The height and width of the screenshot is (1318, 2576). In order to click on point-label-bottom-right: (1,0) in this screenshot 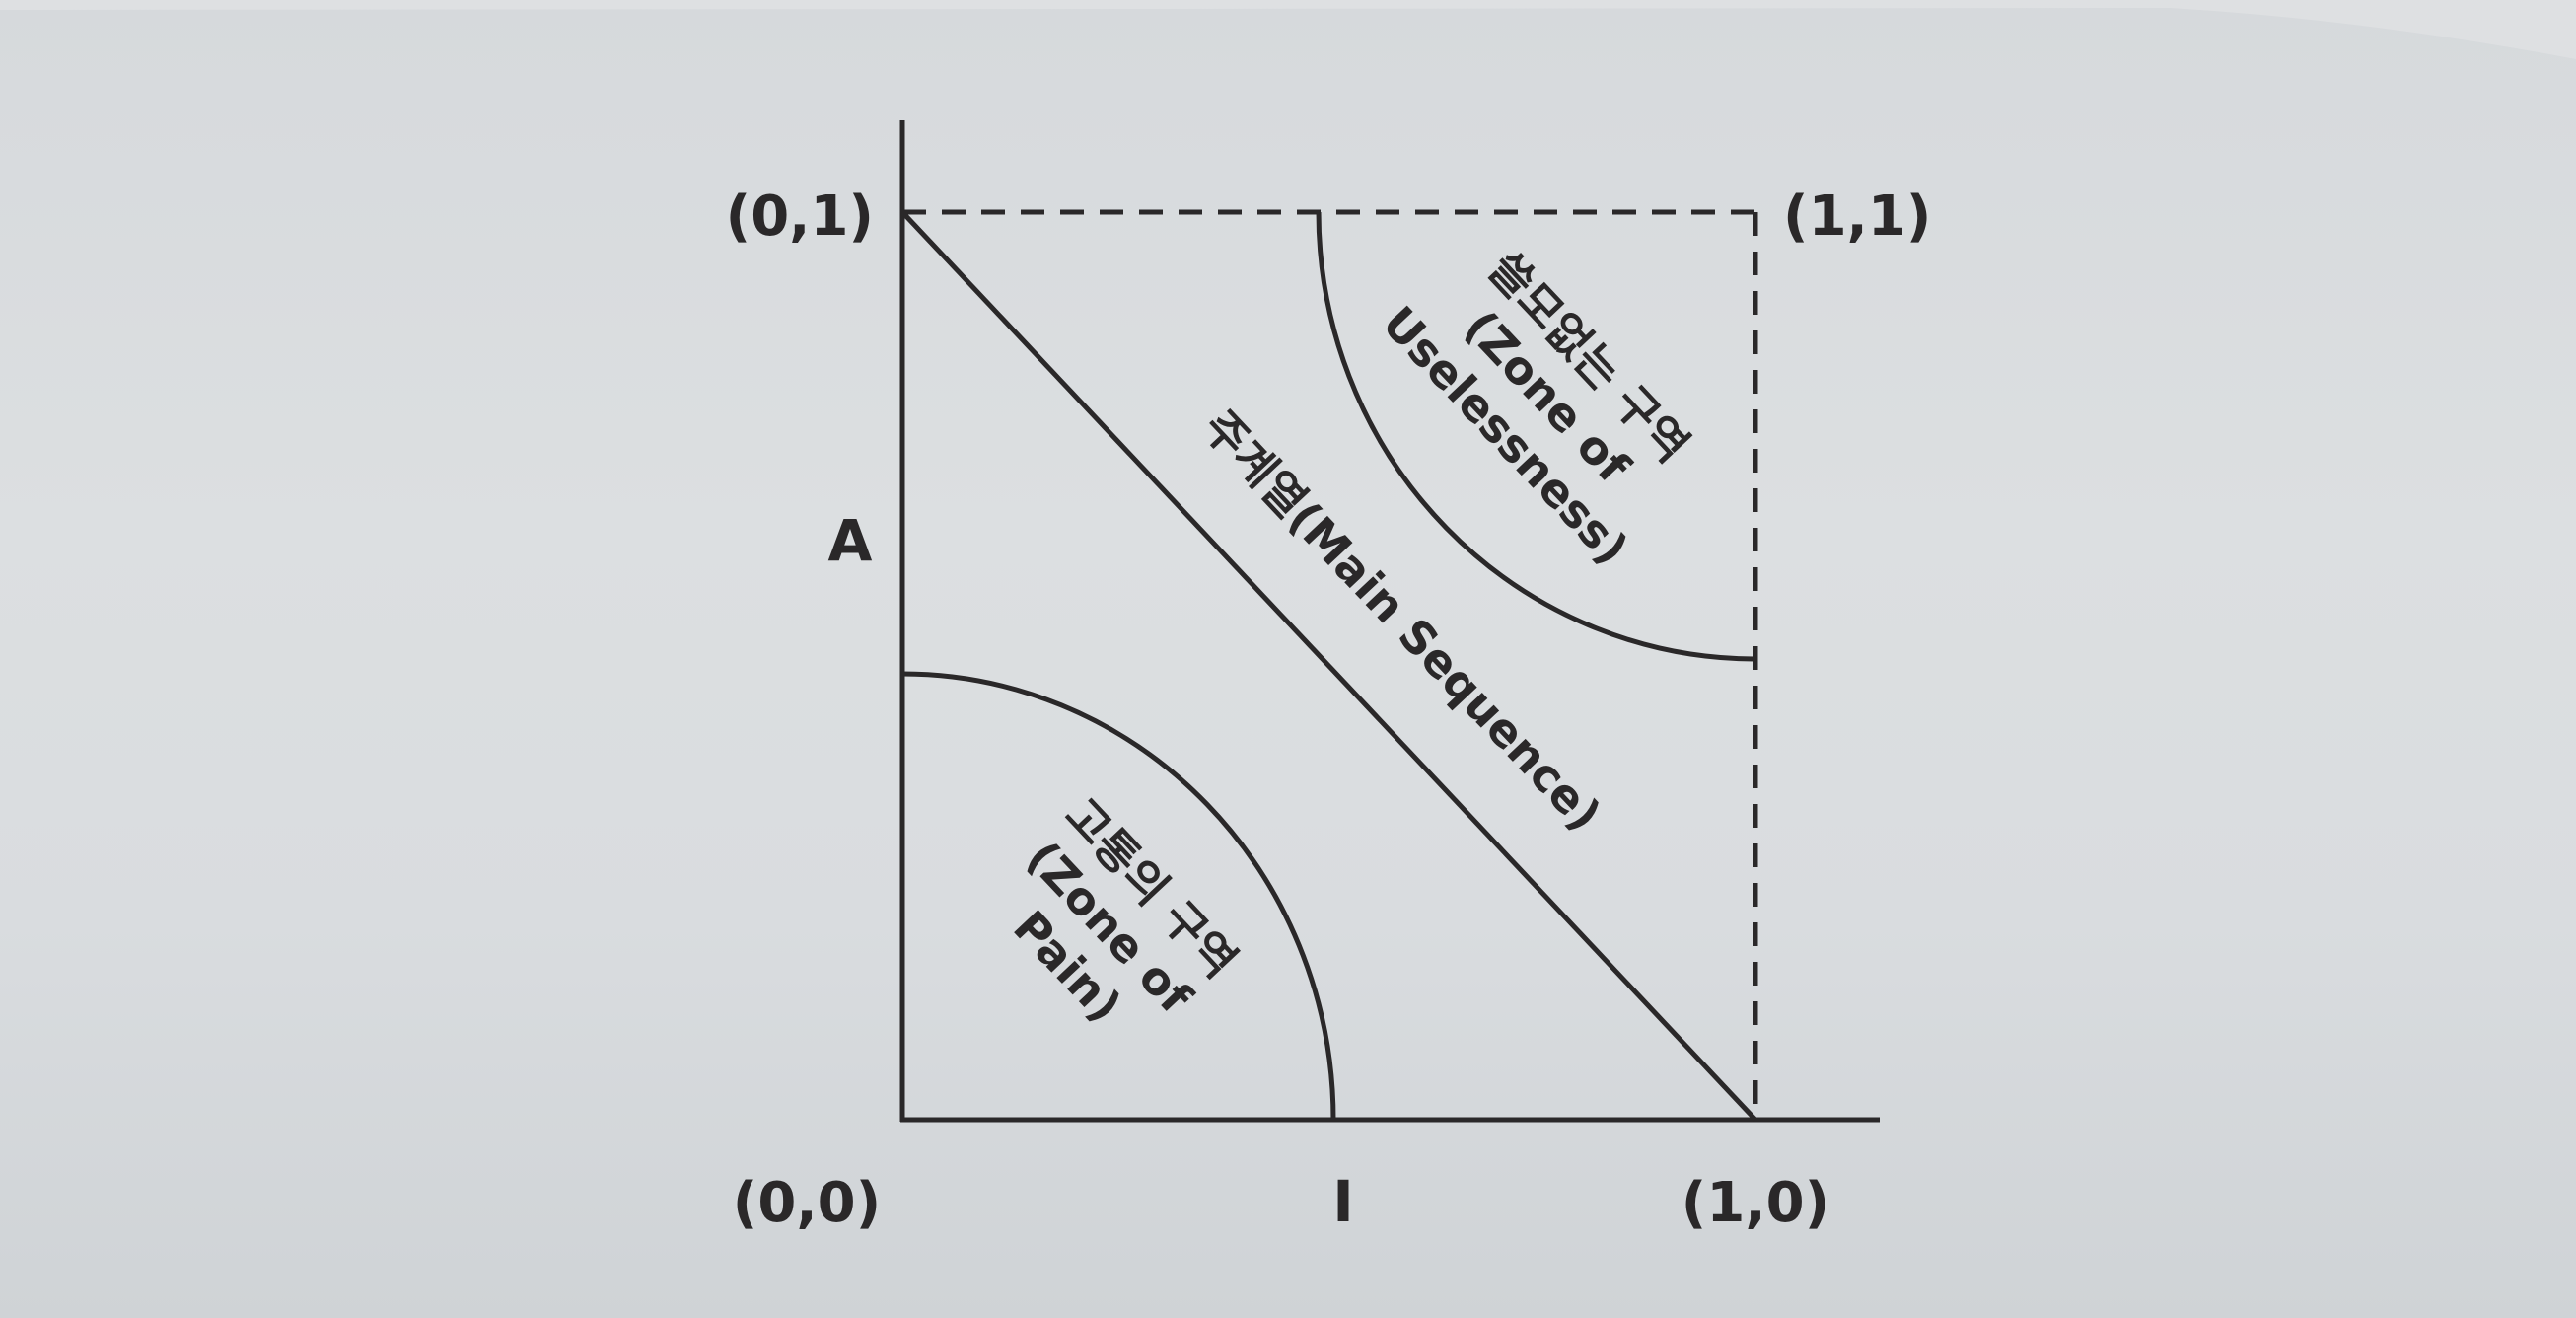, I will do `click(1755, 1203)`.